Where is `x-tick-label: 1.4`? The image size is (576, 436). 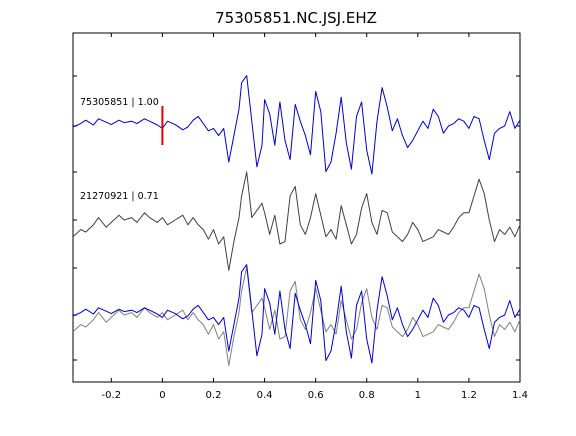 x-tick-label: 1.4 is located at coordinates (520, 395).